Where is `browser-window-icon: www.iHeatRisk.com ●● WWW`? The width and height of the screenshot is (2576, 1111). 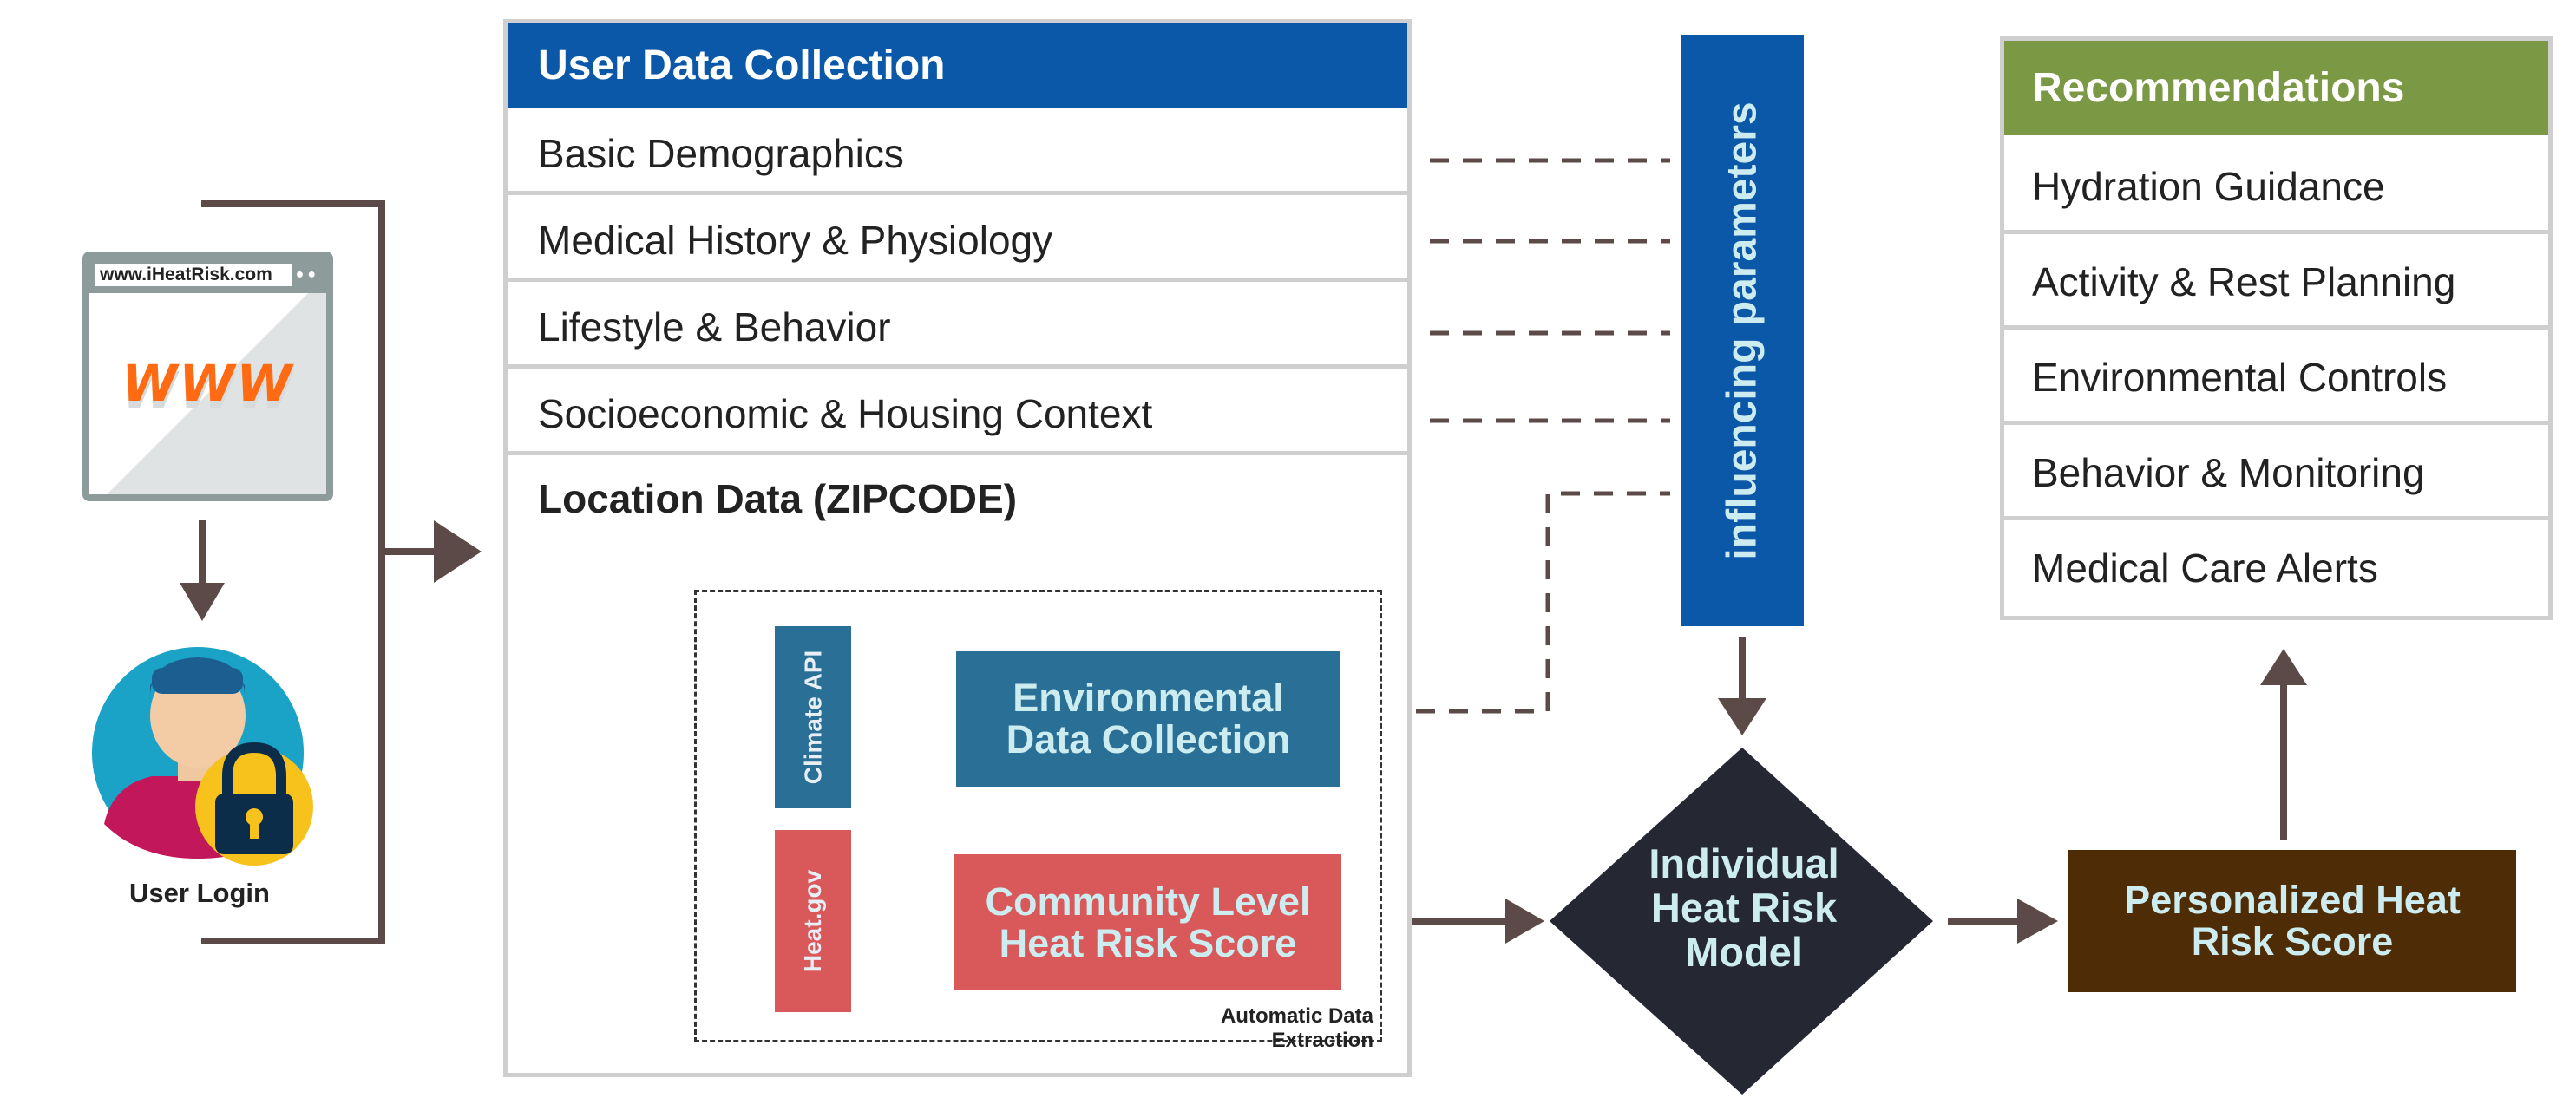 browser-window-icon: www.iHeatRisk.com ●● WWW is located at coordinates (207, 376).